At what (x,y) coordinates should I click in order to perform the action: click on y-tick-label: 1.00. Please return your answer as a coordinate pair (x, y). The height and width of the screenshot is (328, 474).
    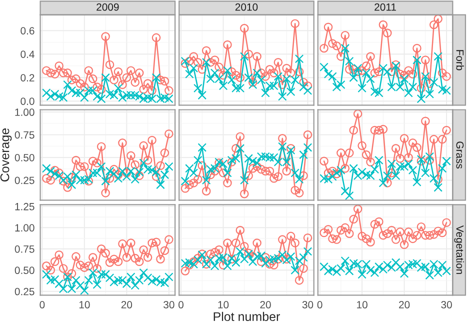
    Looking at the image, I should click on (24, 112).